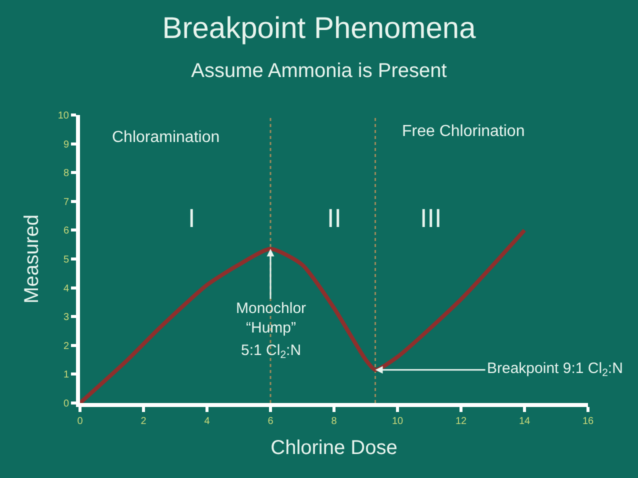 Image resolution: width=638 pixels, height=478 pixels. What do you see at coordinates (66, 202) in the screenshot?
I see `y-tick-label: 7` at bounding box center [66, 202].